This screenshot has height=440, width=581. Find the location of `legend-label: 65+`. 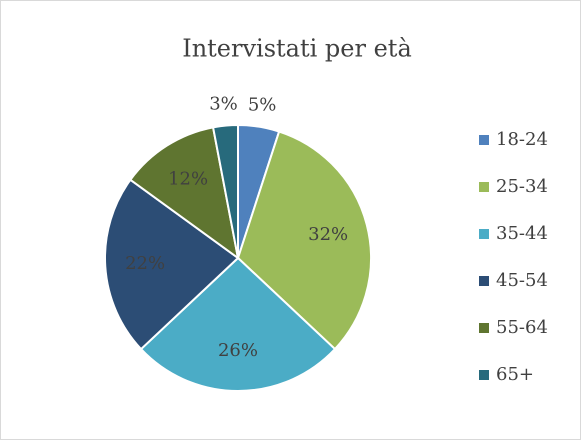

legend-label: 65+ is located at coordinates (515, 374).